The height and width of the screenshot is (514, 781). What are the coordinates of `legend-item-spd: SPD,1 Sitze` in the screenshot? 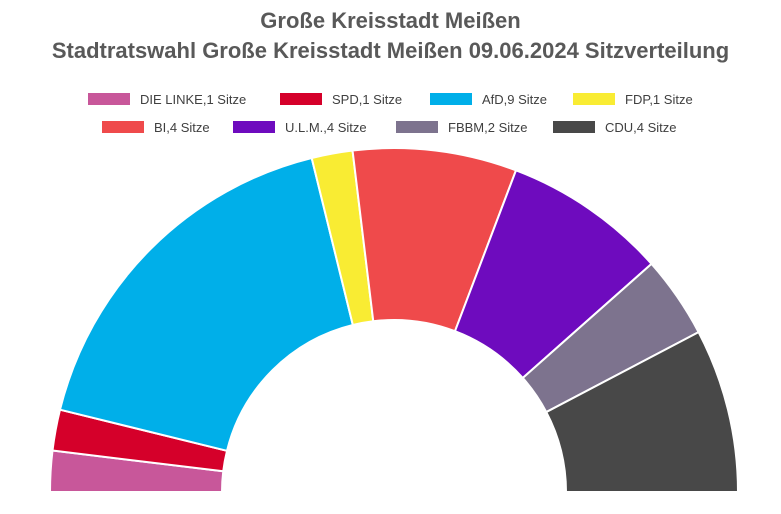 It's located at (341, 99).